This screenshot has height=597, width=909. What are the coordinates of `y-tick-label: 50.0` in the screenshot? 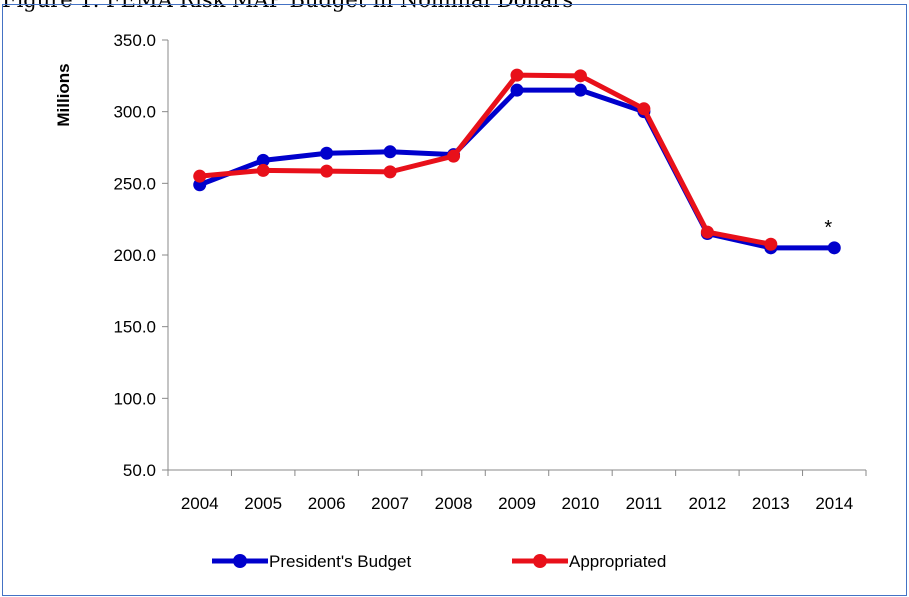 It's located at (139, 470).